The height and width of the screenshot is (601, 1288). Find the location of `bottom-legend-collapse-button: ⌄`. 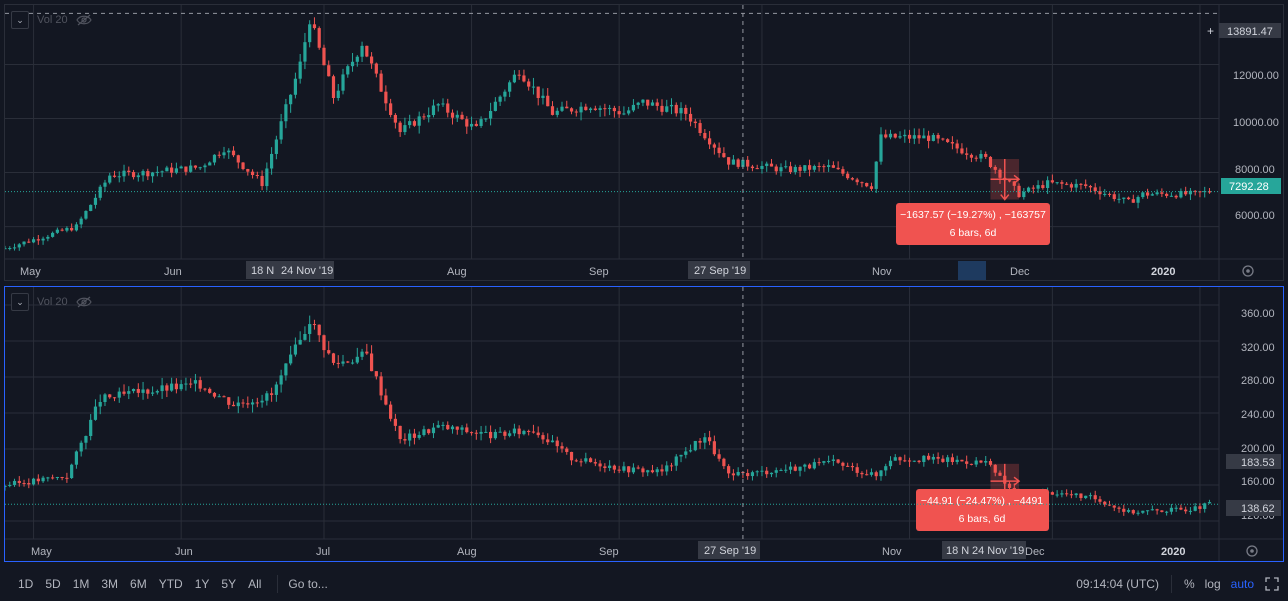

bottom-legend-collapse-button: ⌄ is located at coordinates (20, 302).